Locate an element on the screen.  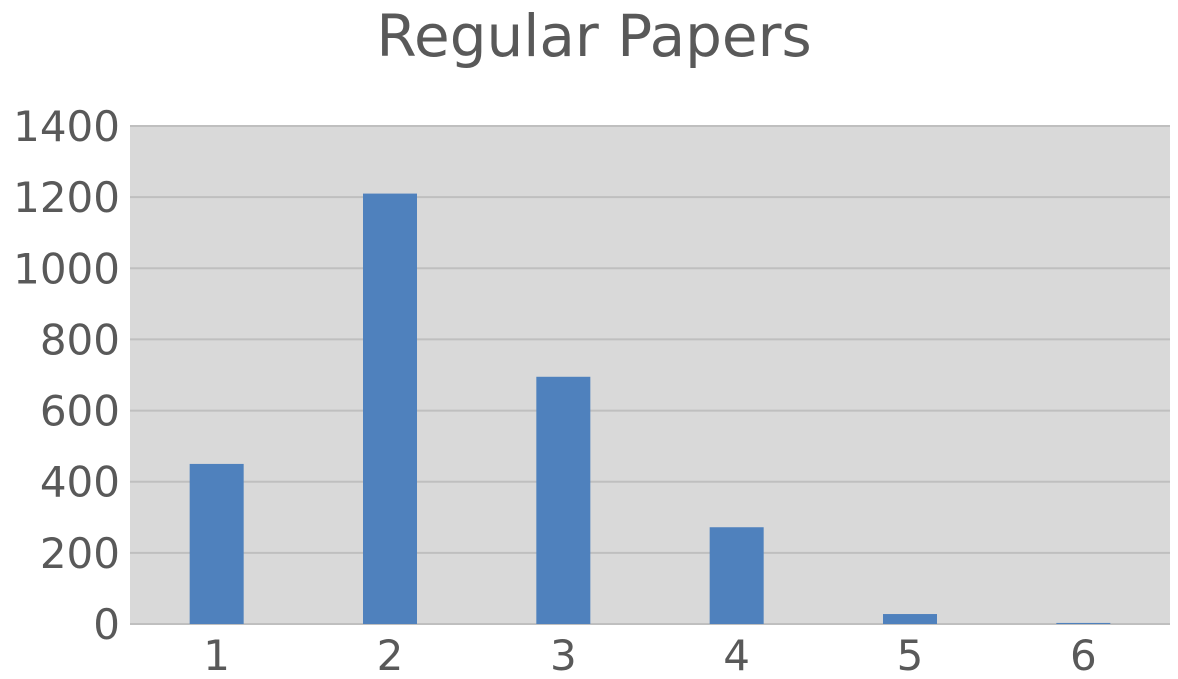
x-tick-label: 6 is located at coordinates (1083, 653).